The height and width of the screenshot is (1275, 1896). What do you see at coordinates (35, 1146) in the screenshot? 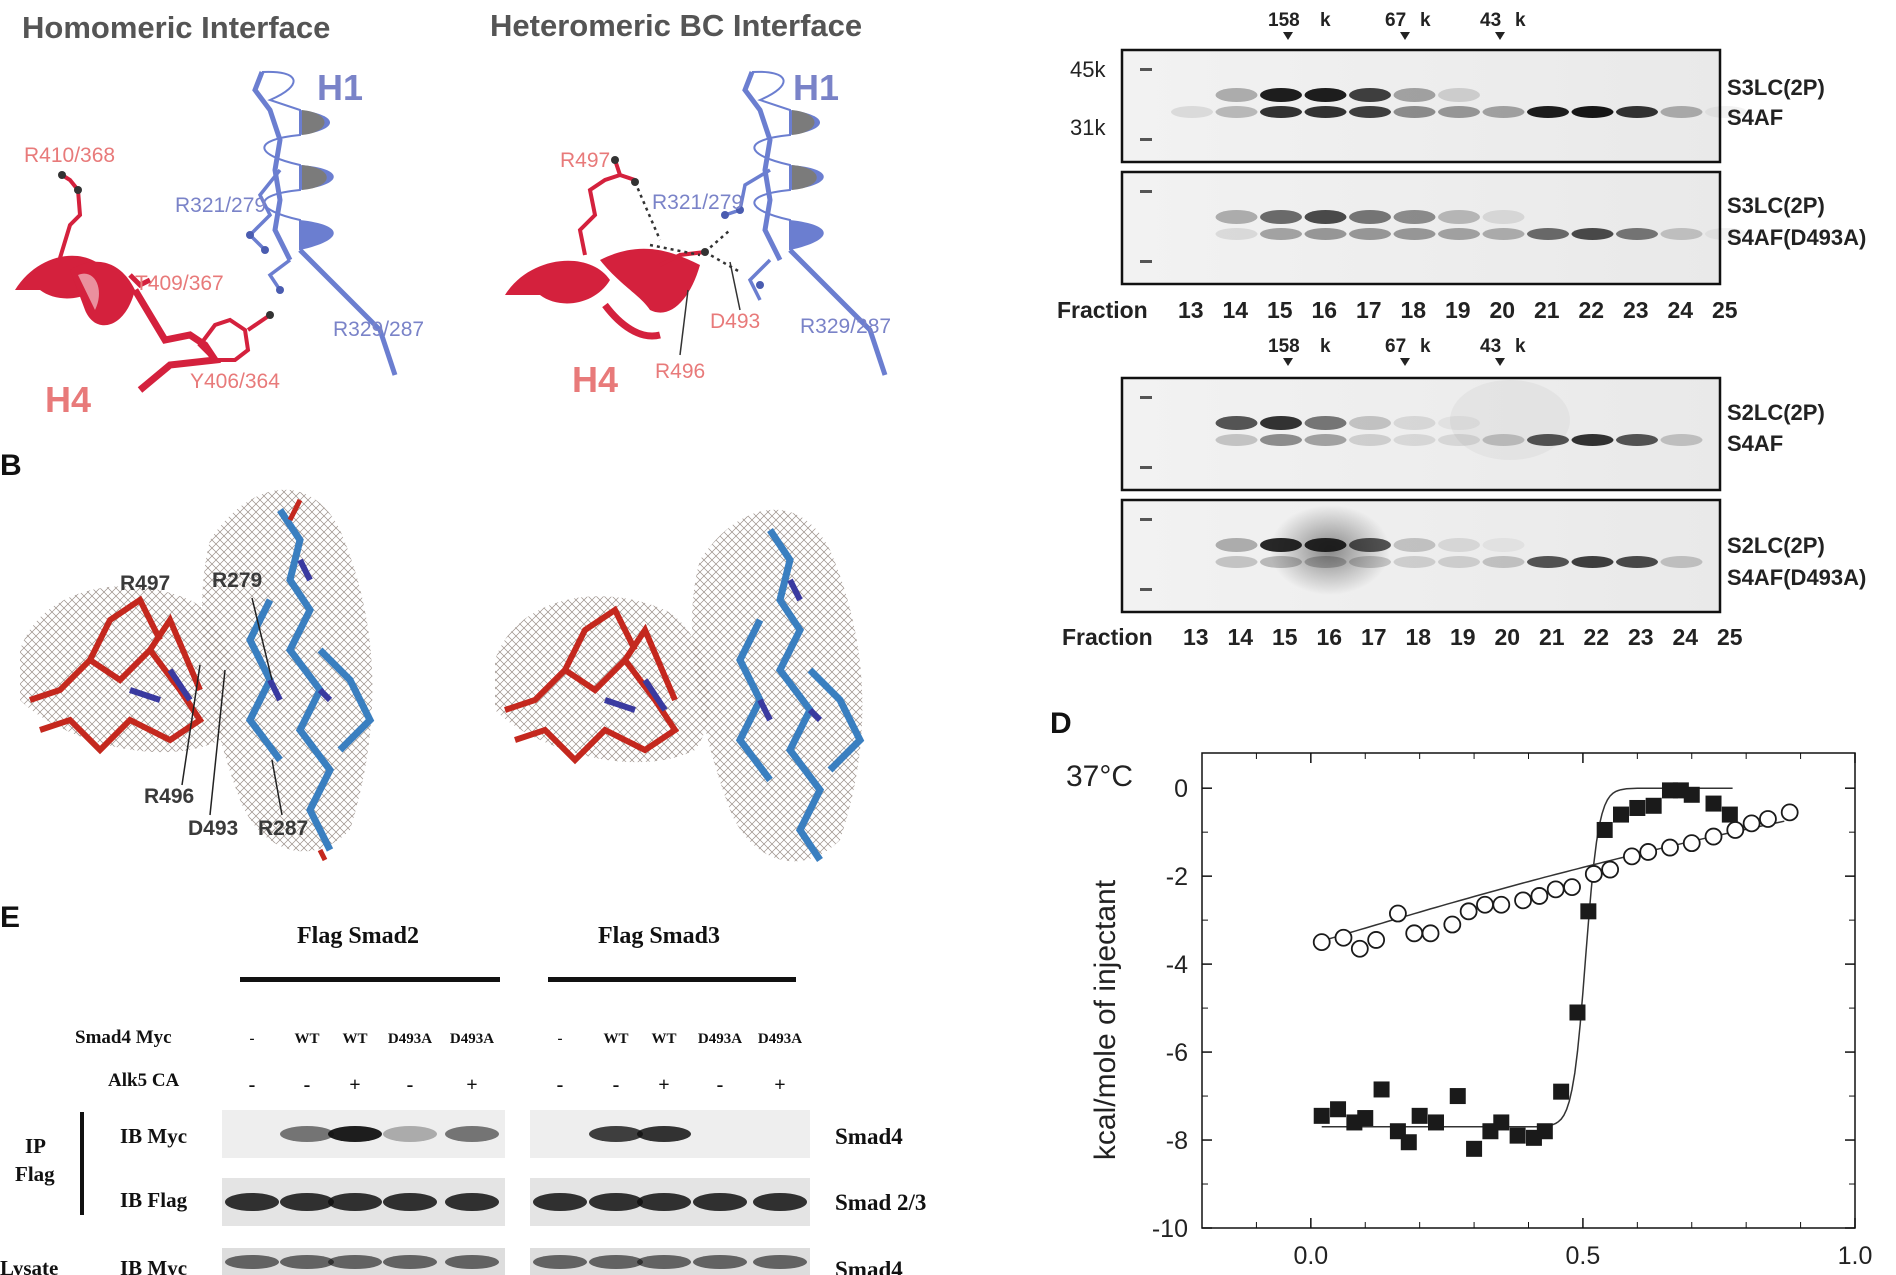
I see `ip-label: IP` at bounding box center [35, 1146].